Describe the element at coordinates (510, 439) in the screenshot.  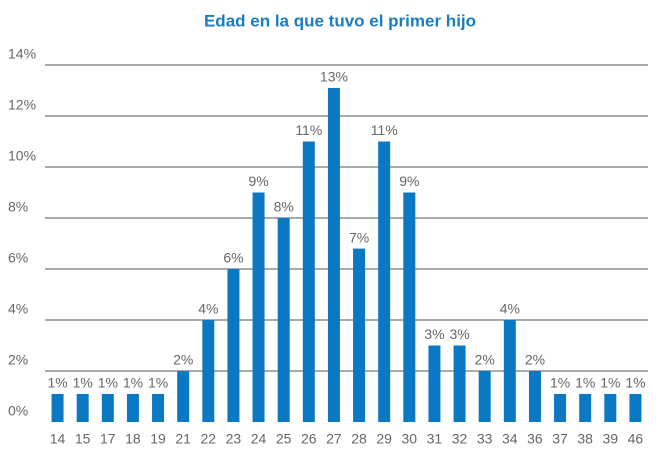
I see `x-tick-label: 34` at that location.